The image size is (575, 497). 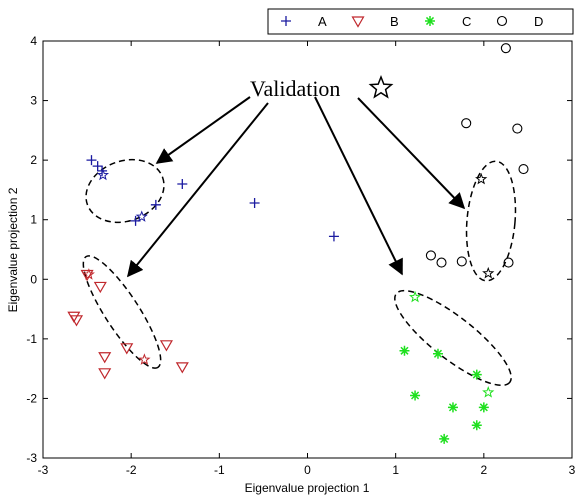 I want to click on y-tick-label: 4, so click(x=33, y=41).